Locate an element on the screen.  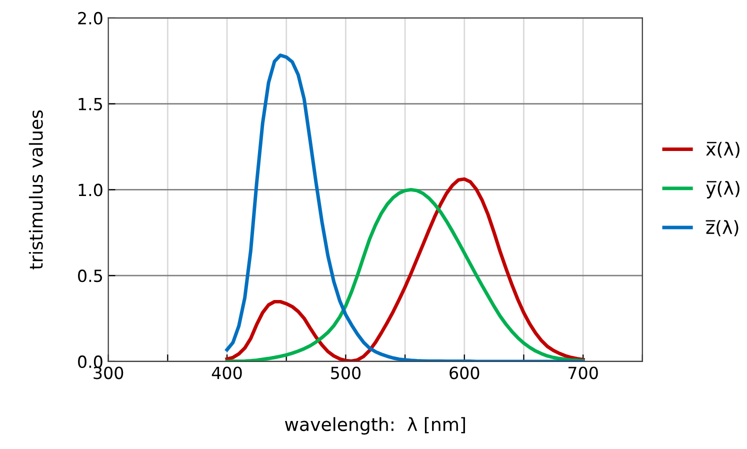
x-tick-label: 300 is located at coordinates (109, 373).